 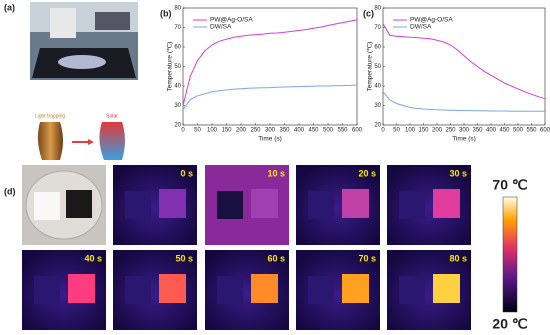 What do you see at coordinates (166, 13) in the screenshot?
I see `panel-label: (b)` at bounding box center [166, 13].